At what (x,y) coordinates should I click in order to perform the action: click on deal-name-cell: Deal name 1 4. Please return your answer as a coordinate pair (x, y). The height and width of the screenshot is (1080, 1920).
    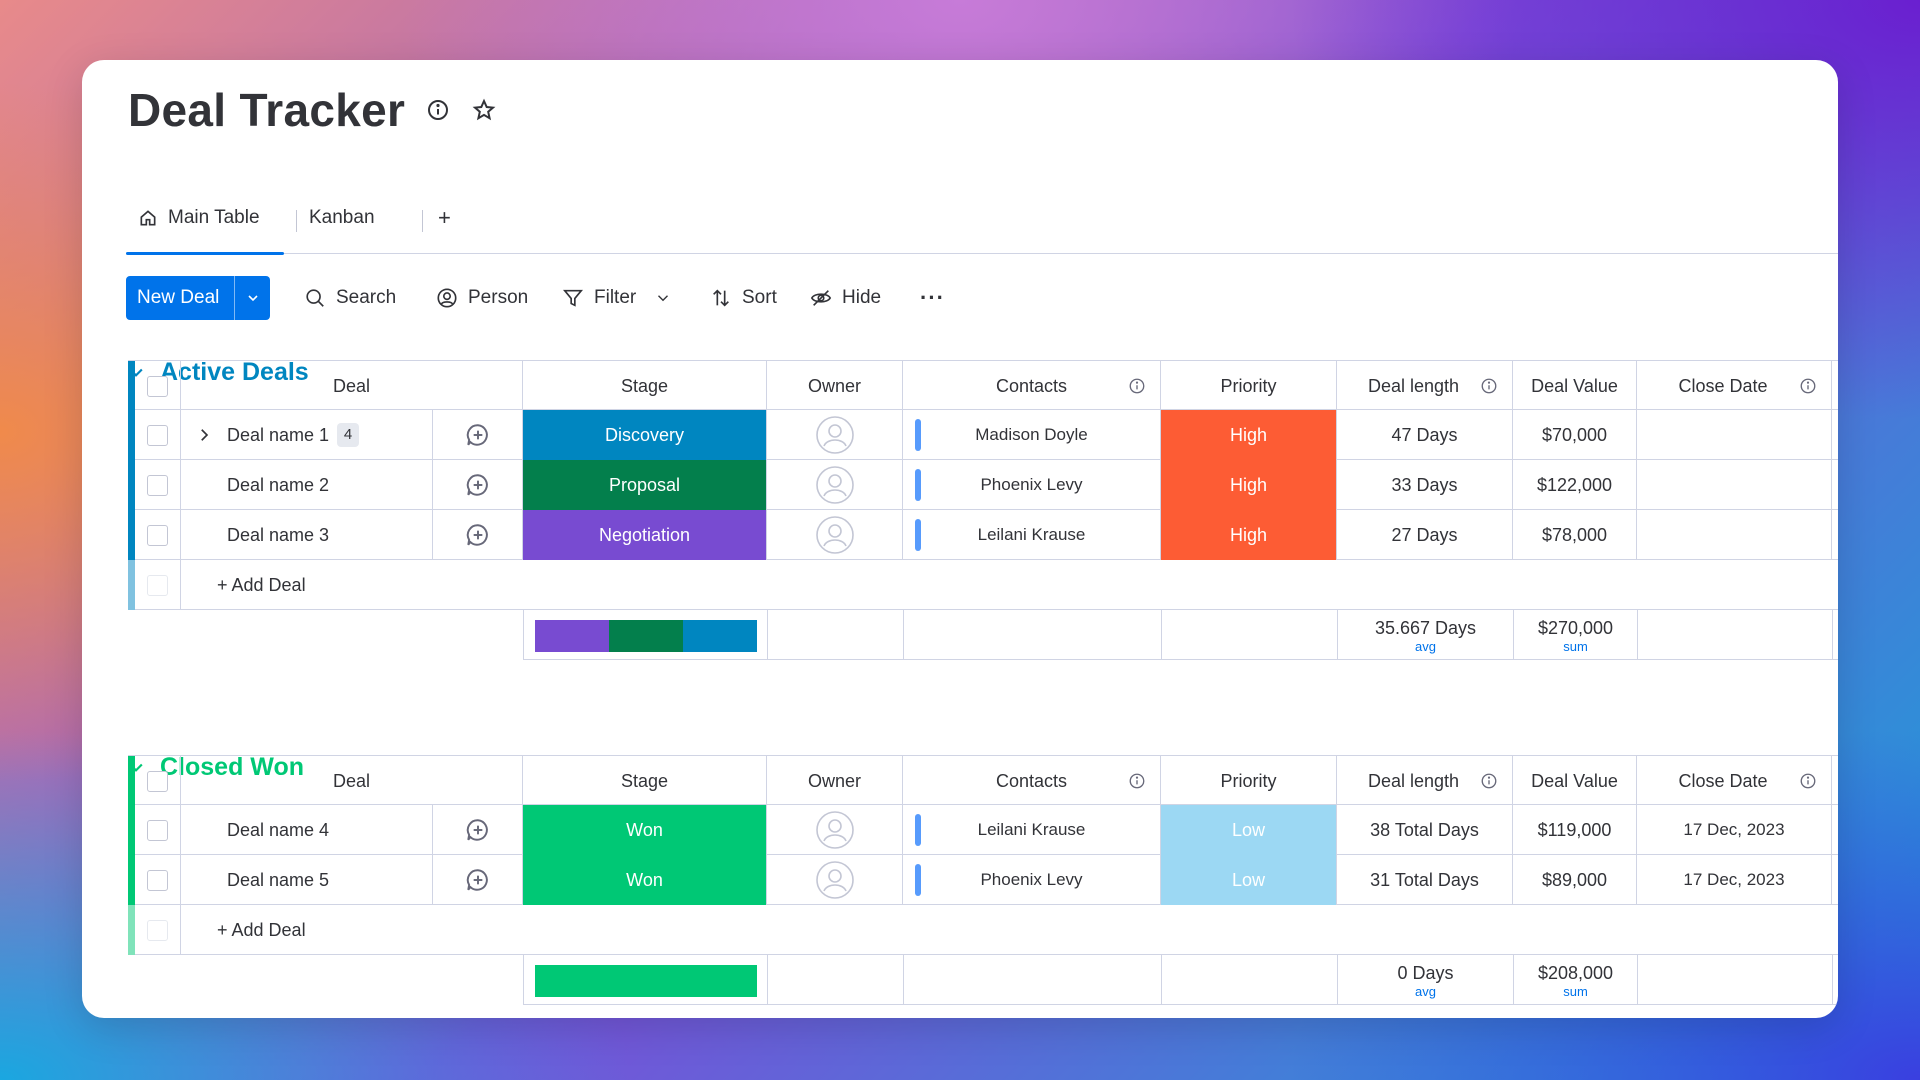
    Looking at the image, I should click on (307, 435).